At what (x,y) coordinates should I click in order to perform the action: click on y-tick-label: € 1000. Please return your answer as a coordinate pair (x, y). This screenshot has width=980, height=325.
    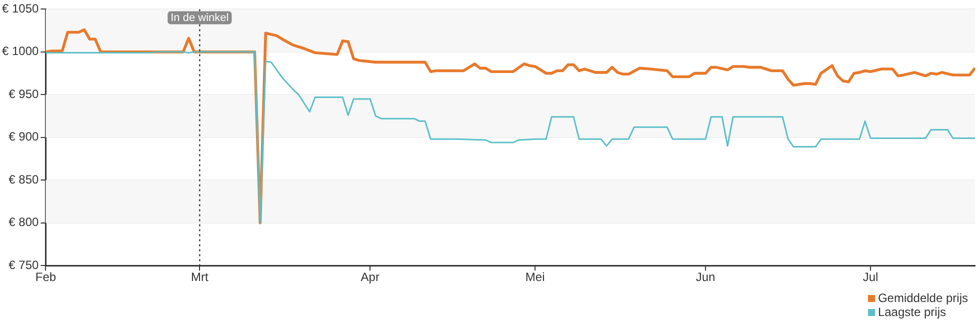
    Looking at the image, I should click on (21, 51).